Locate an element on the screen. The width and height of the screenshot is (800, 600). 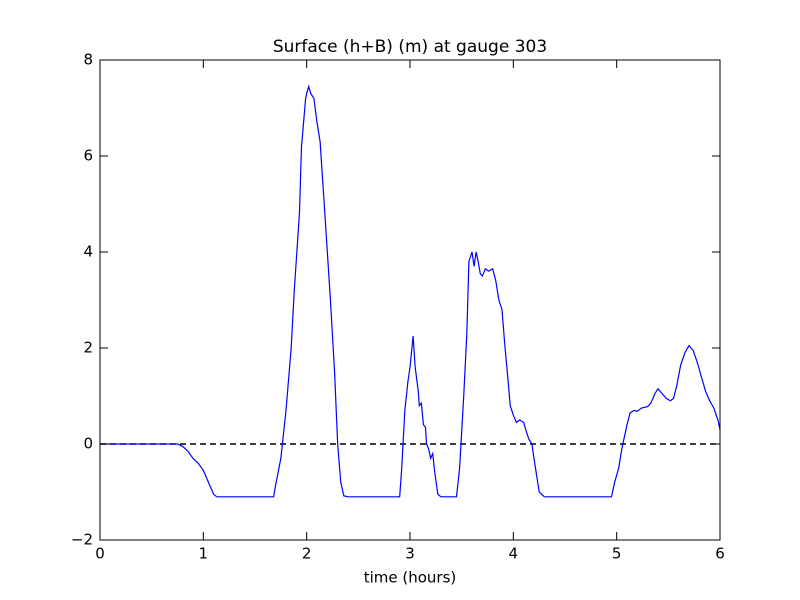
x-tick-label: 5 is located at coordinates (617, 554).